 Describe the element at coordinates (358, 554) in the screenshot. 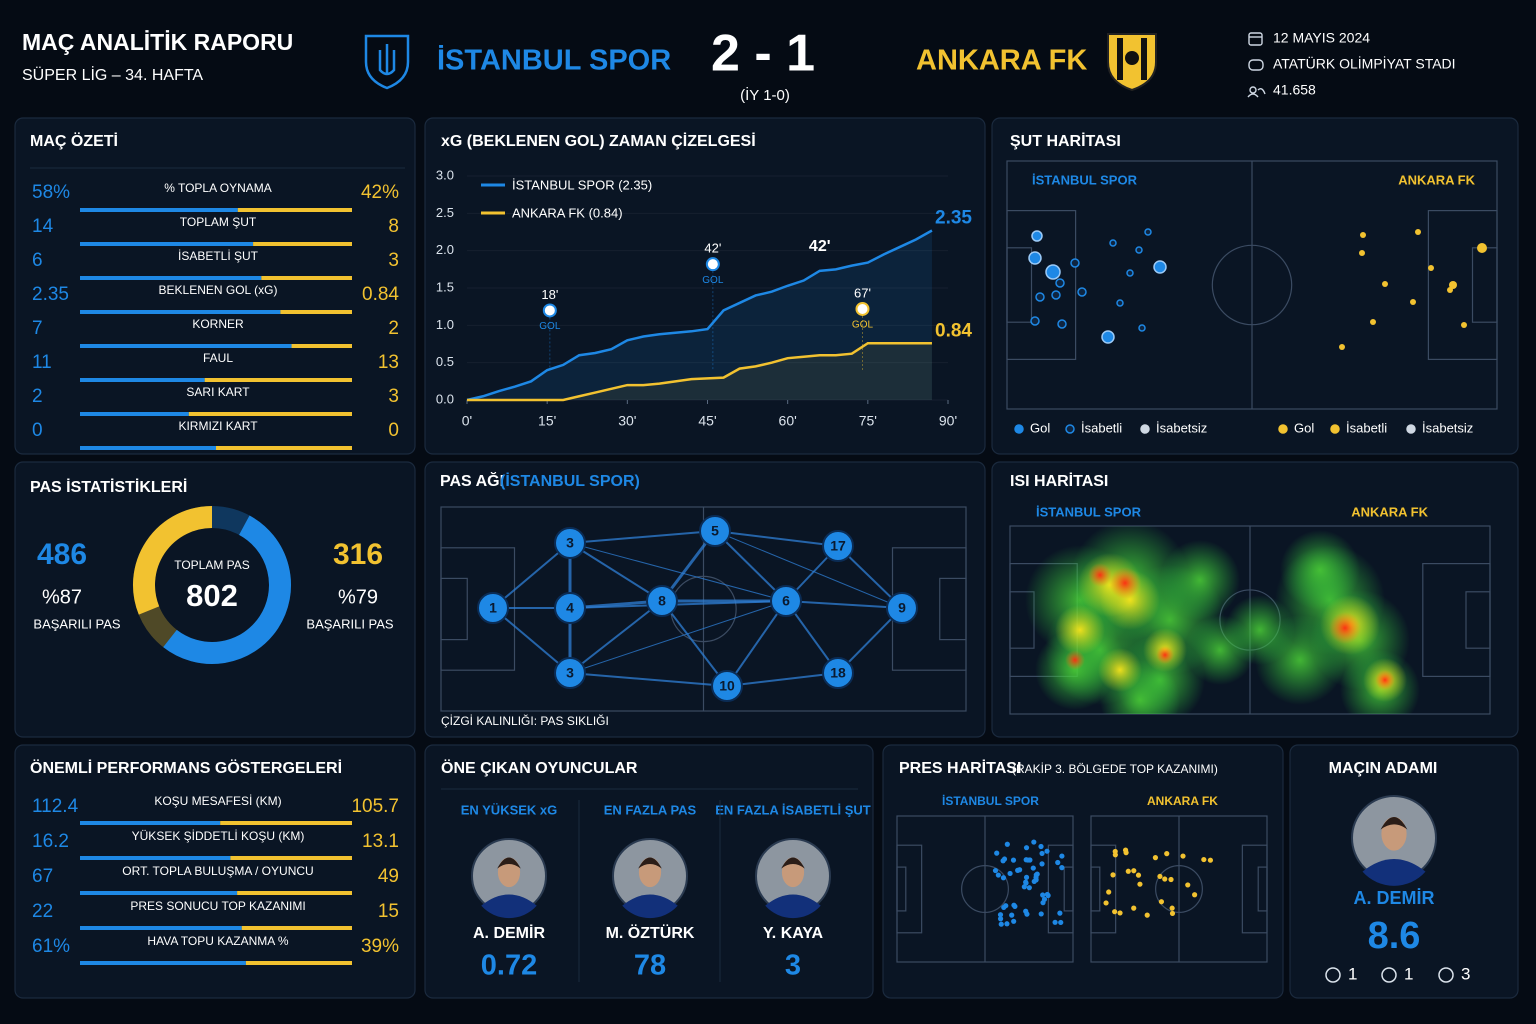

I see `pass-count: 316` at that location.